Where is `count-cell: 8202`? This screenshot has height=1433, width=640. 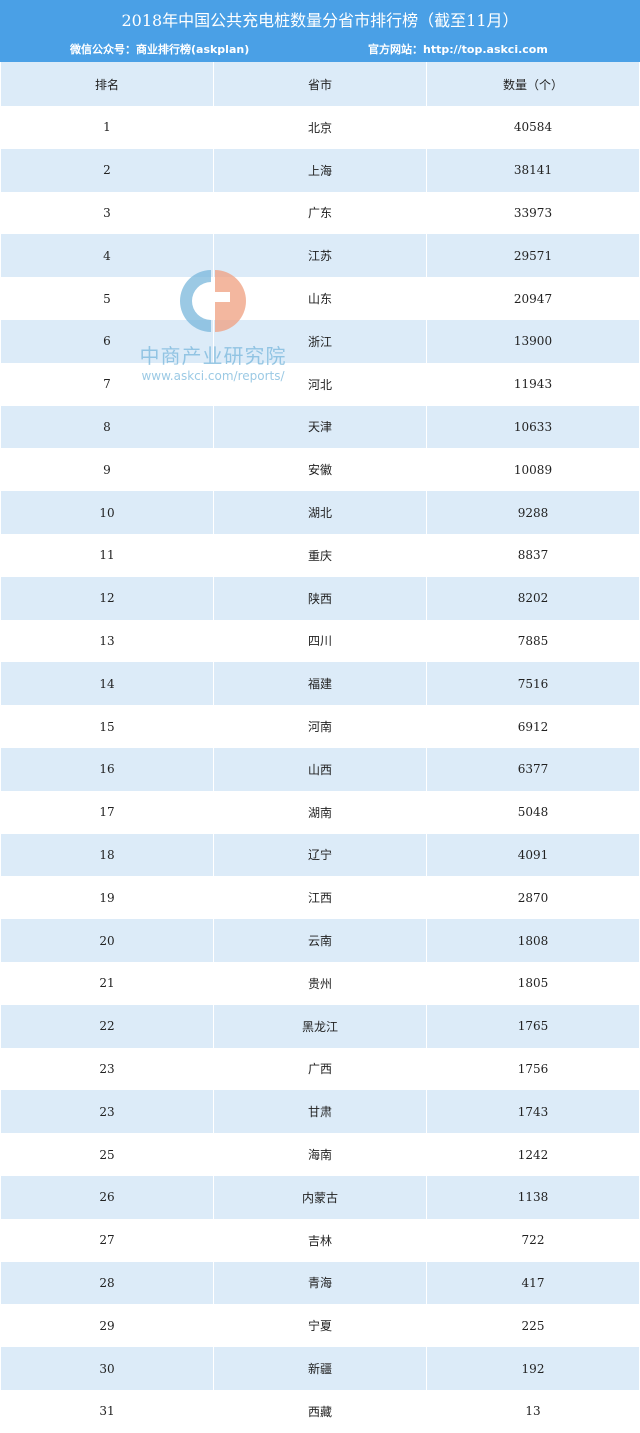 count-cell: 8202 is located at coordinates (533, 598).